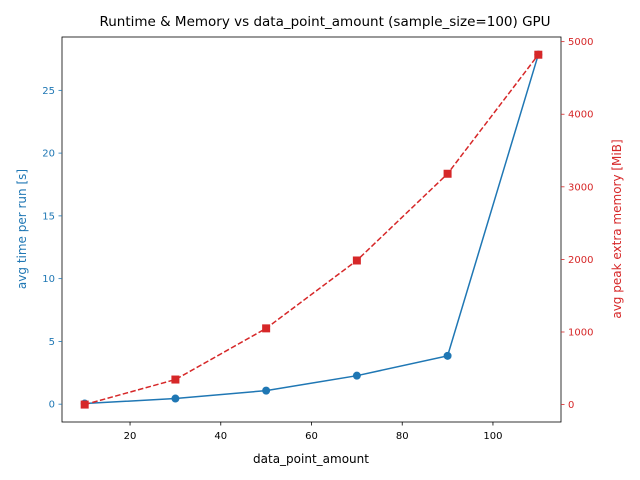 The width and height of the screenshot is (640, 480). I want to click on y-left-tick-label: 20, so click(48, 154).